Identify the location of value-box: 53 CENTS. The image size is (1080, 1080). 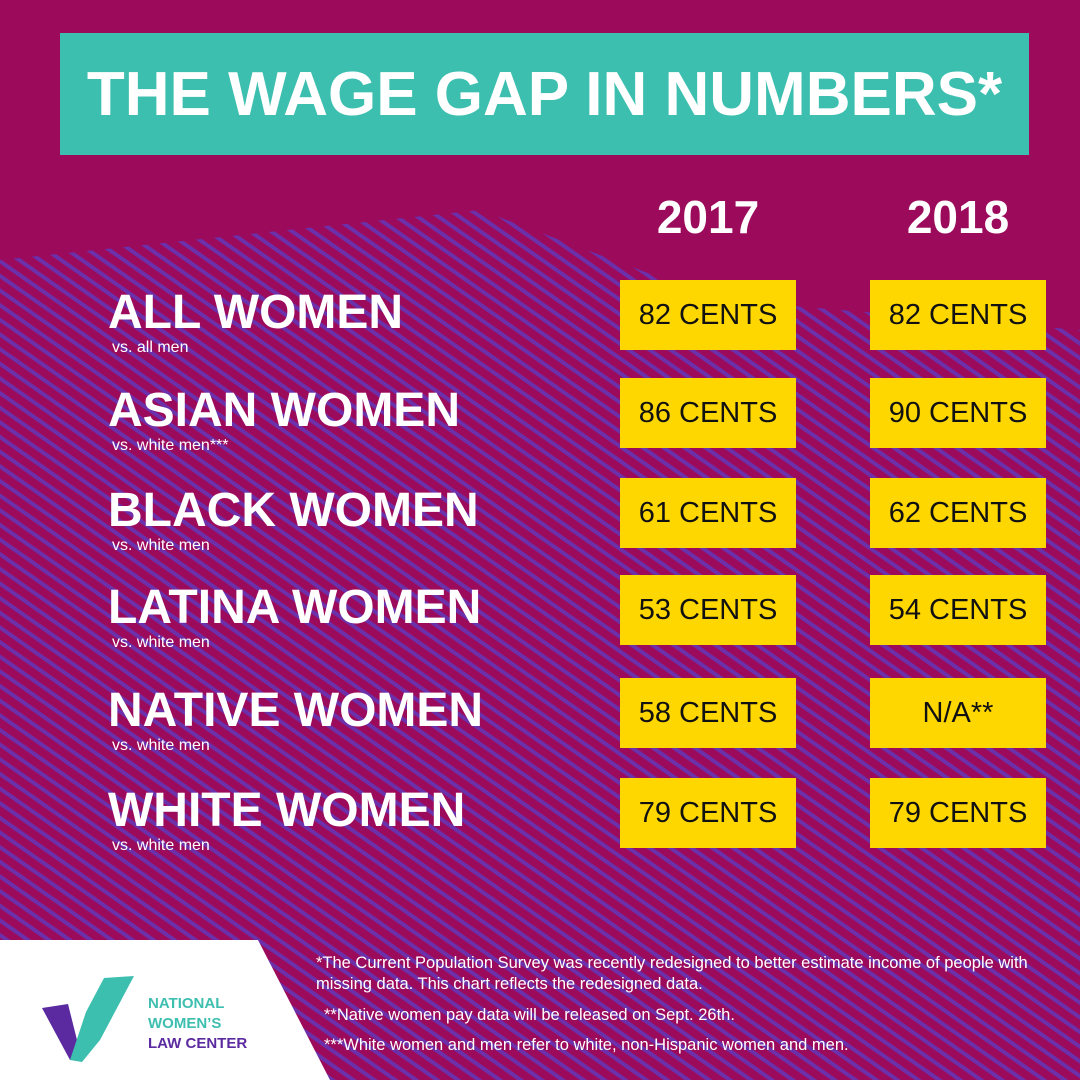
(708, 610).